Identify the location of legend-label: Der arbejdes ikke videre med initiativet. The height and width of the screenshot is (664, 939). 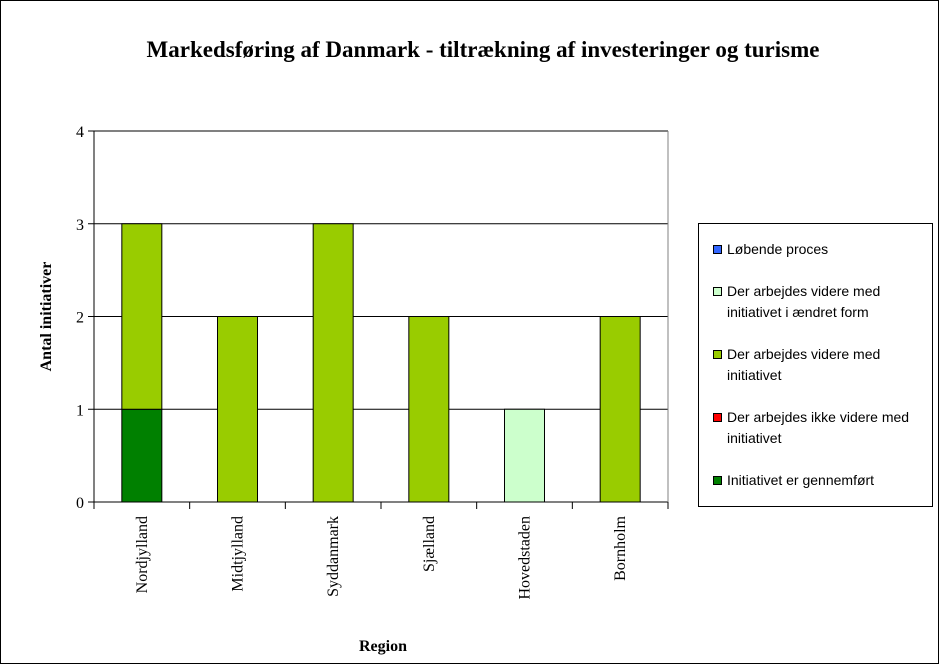
(818, 428).